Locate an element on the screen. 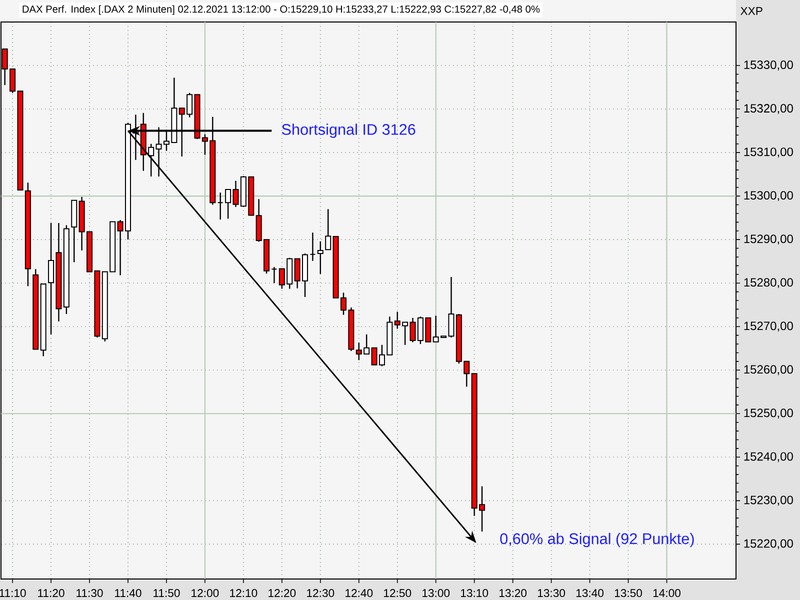 This screenshot has width=800, height=600. x-tick-label: 13:00 is located at coordinates (436, 593).